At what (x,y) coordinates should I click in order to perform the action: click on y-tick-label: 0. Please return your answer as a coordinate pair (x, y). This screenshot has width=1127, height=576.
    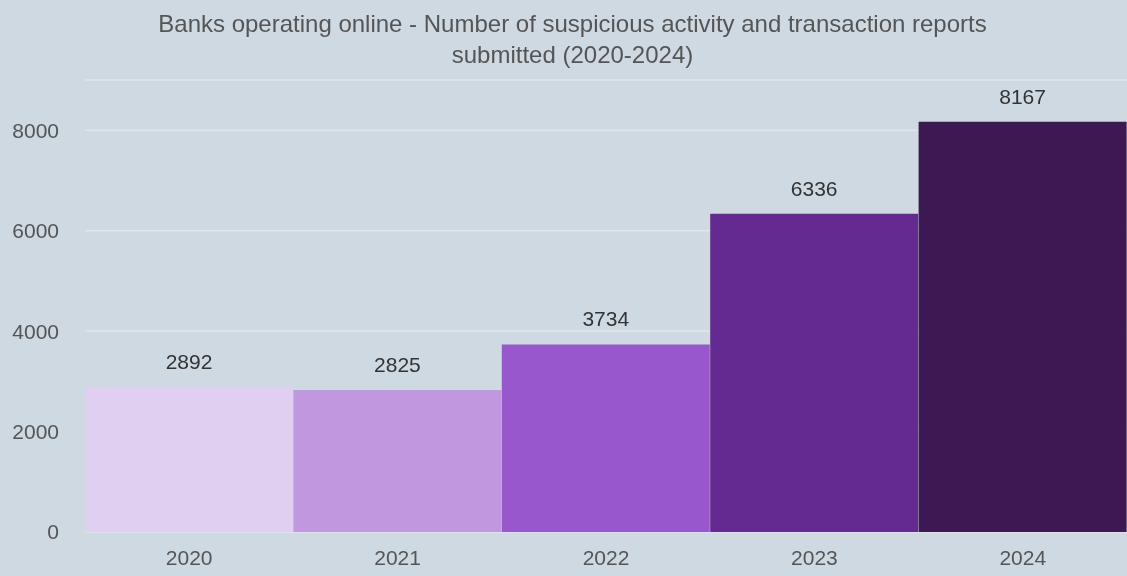
    Looking at the image, I should click on (53, 532).